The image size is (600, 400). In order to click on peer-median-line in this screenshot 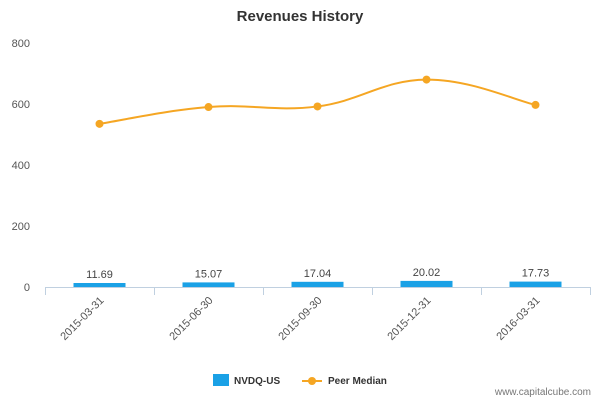, I will do `click(317, 101)`.